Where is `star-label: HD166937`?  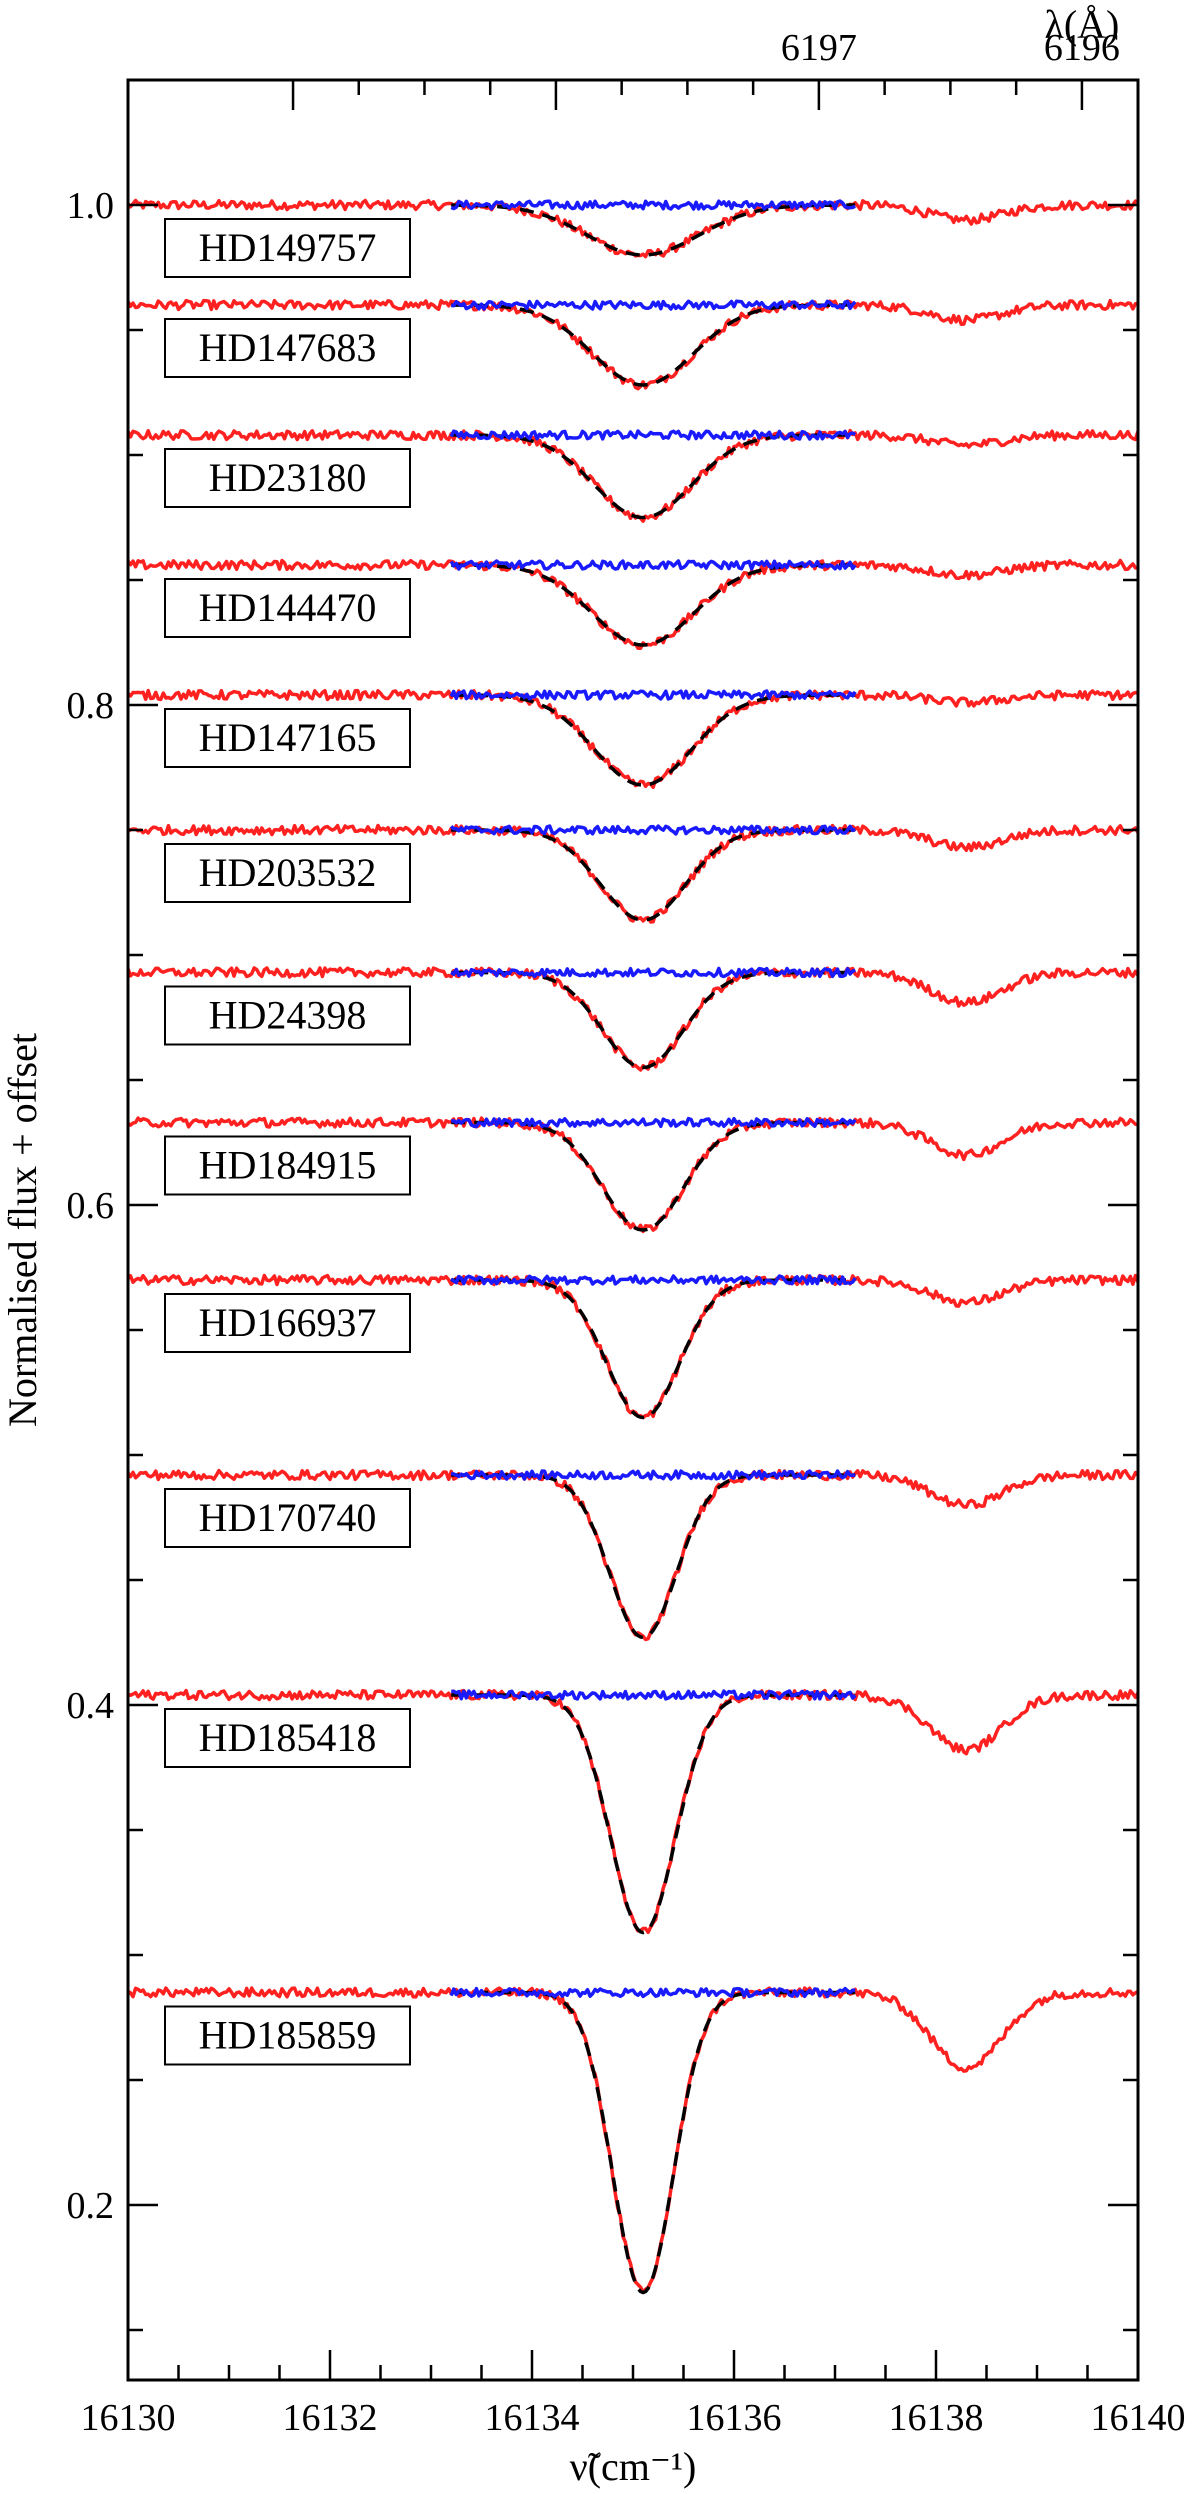 star-label: HD166937 is located at coordinates (288, 1322).